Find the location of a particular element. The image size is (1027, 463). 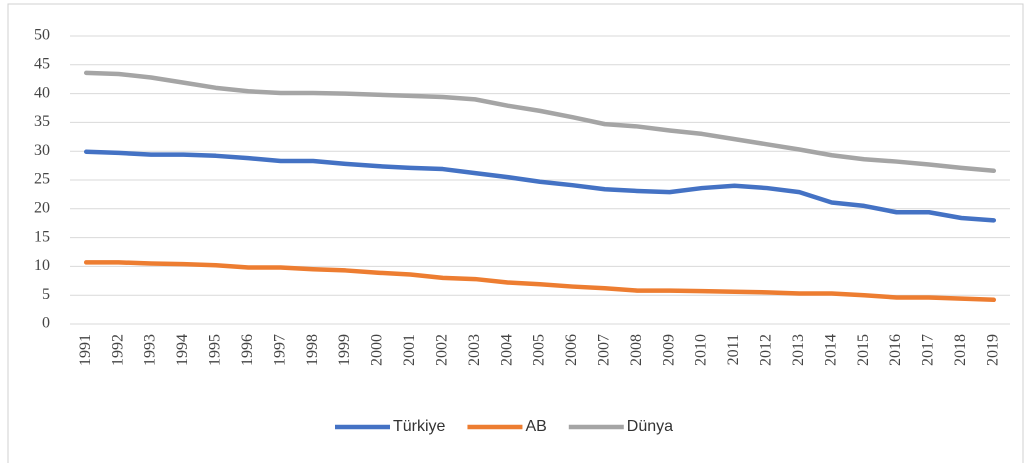

legend-label: Dünya is located at coordinates (650, 426).